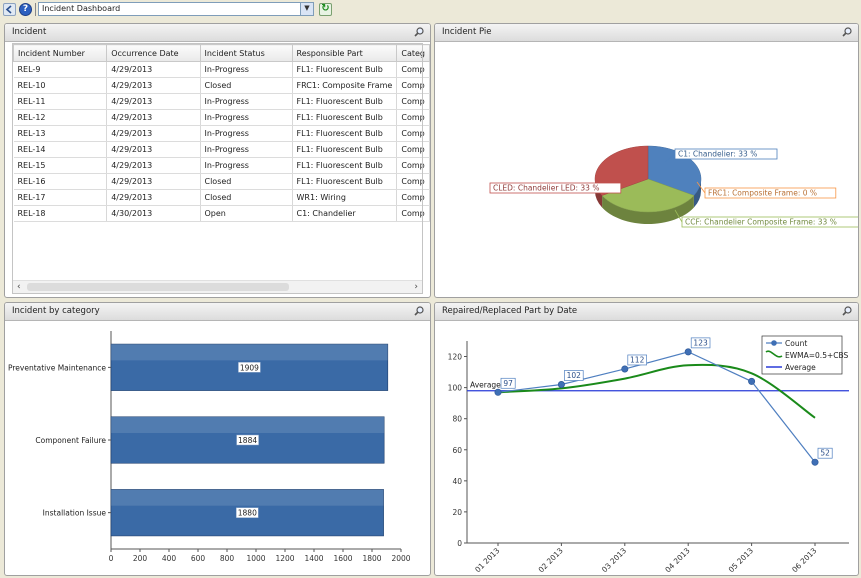 Image resolution: width=861 pixels, height=578 pixels. What do you see at coordinates (227, 558) in the screenshot?
I see `x-tick-label: 800` at bounding box center [227, 558].